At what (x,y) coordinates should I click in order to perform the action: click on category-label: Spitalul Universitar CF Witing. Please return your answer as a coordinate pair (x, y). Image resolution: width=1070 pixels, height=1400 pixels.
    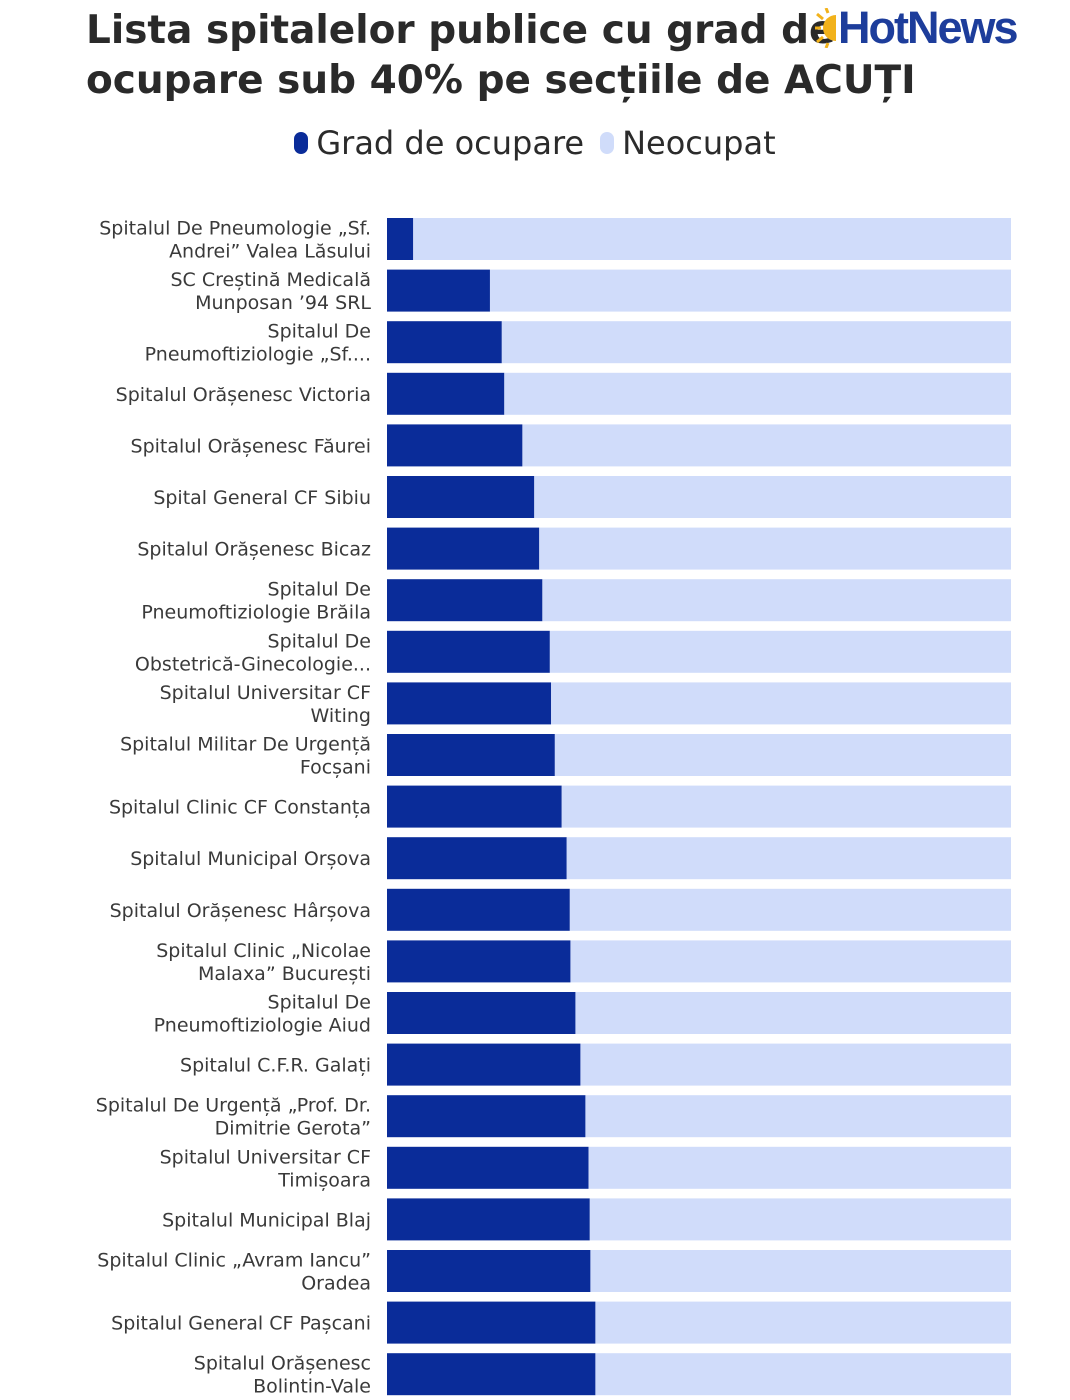
    Looking at the image, I should click on (265, 704).